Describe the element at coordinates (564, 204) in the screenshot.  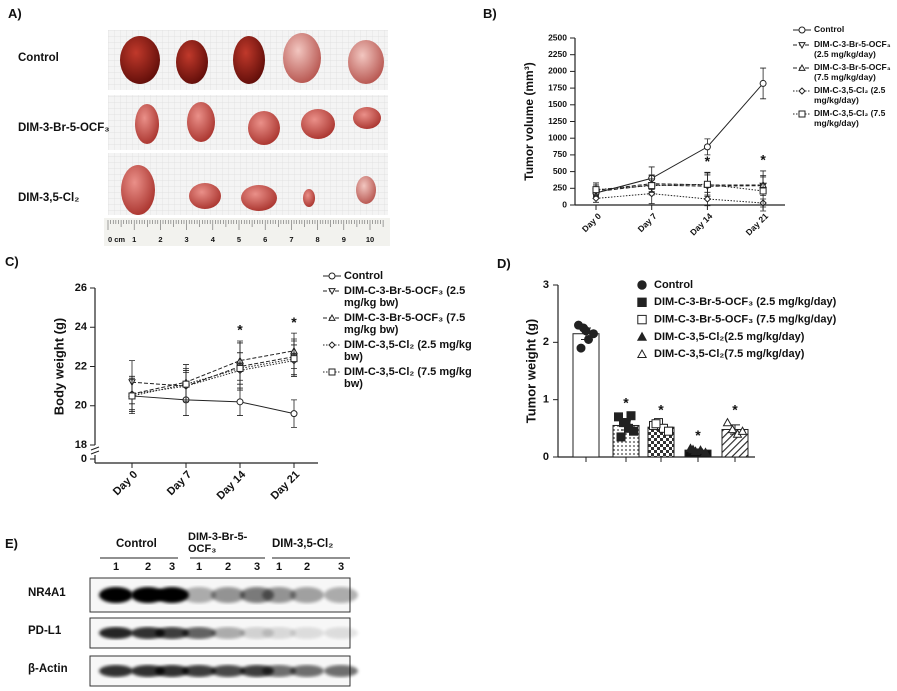
I see `y-tick-label: 0` at that location.